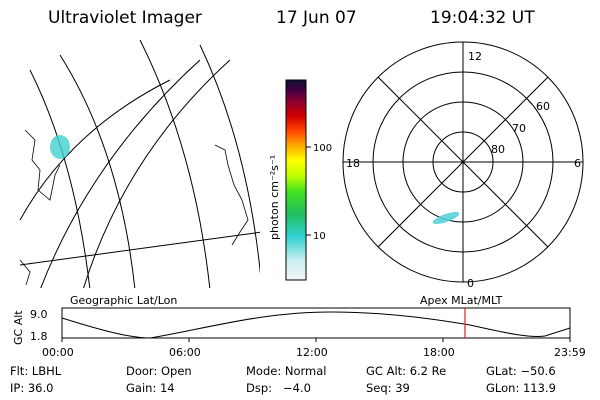 The image size is (600, 400). Describe the element at coordinates (18, 327) in the screenshot. I see `altitude-ylabel: GC Alt` at that location.